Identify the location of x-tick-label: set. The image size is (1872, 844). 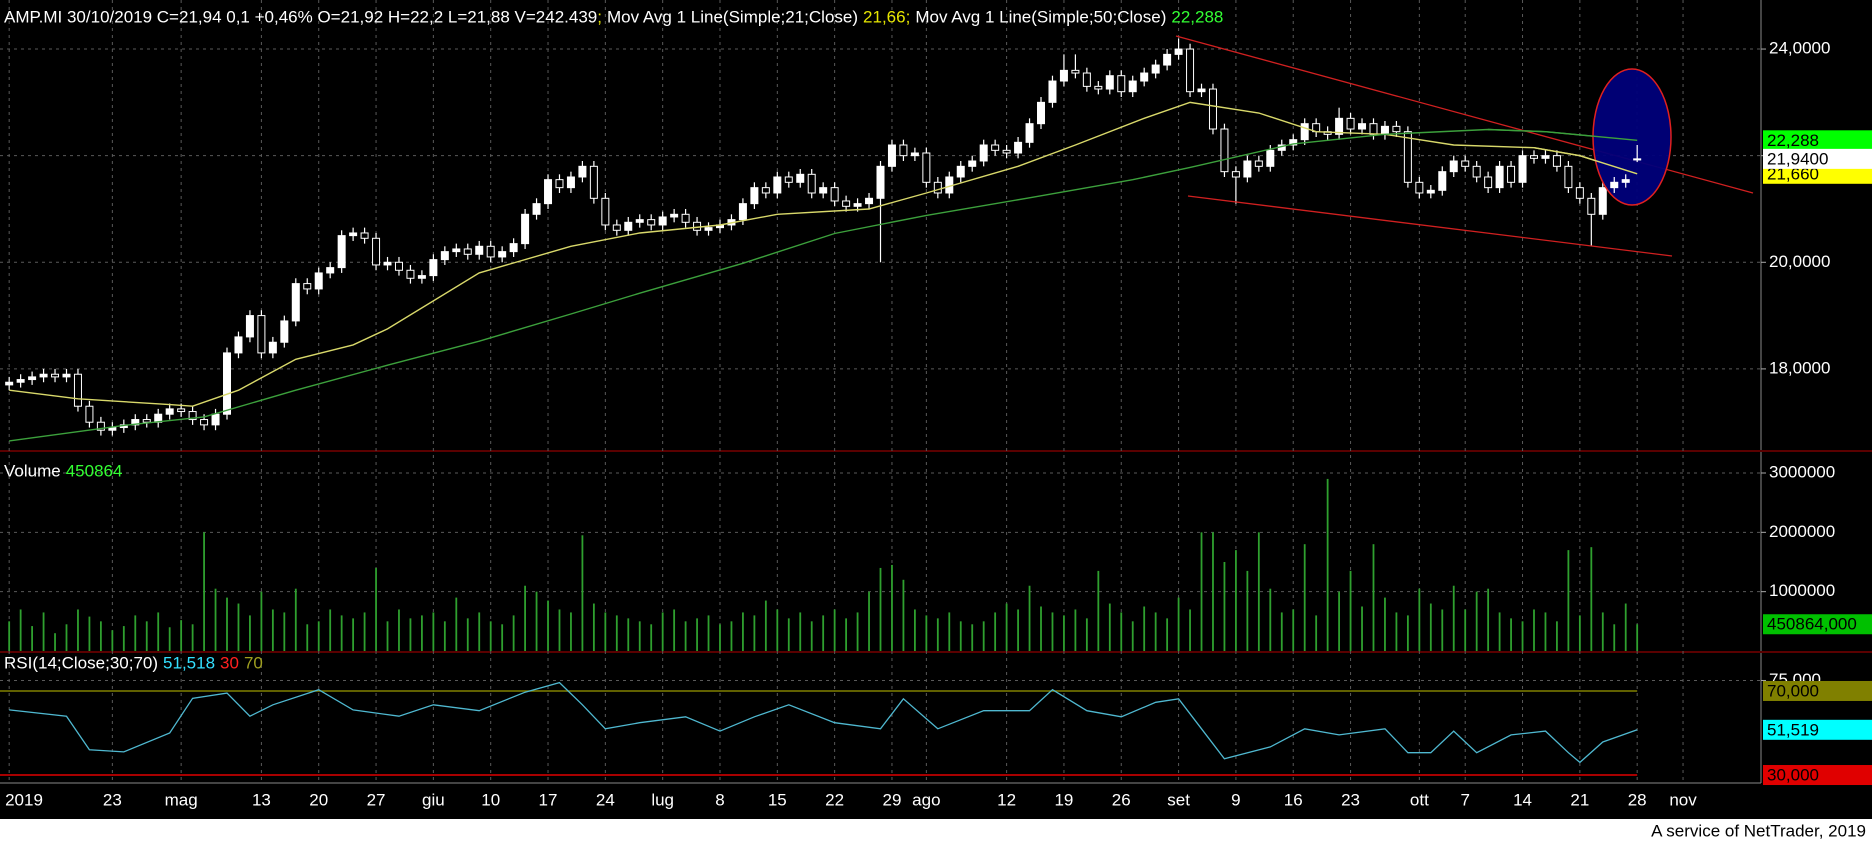
(1178, 799).